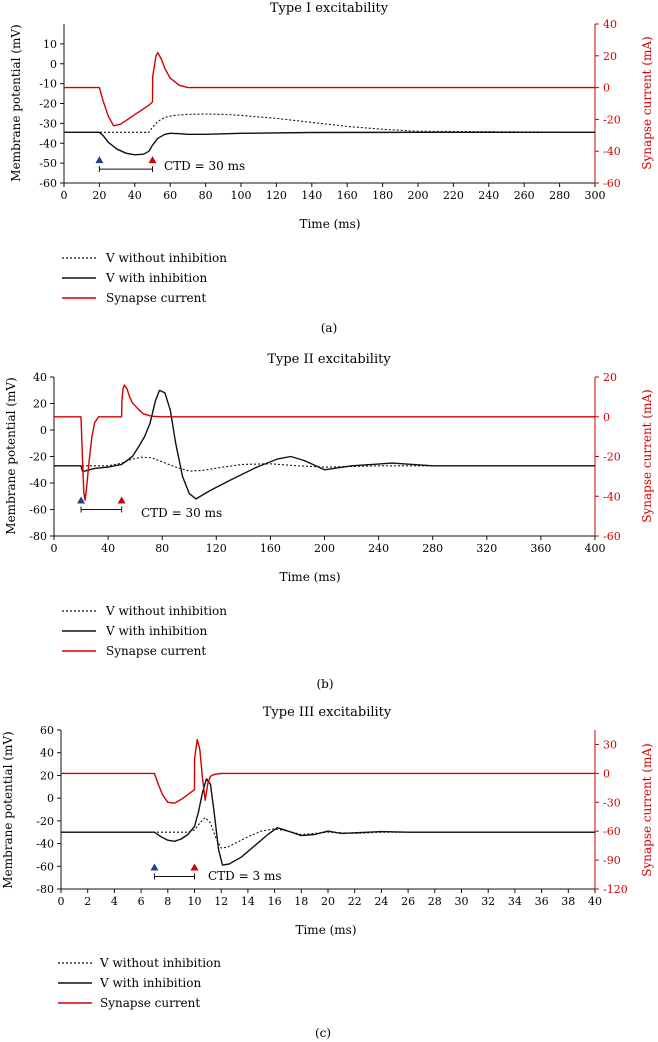 The image size is (658, 1042). What do you see at coordinates (301, 901) in the screenshot?
I see `panel-c-xtick-label: 18` at bounding box center [301, 901].